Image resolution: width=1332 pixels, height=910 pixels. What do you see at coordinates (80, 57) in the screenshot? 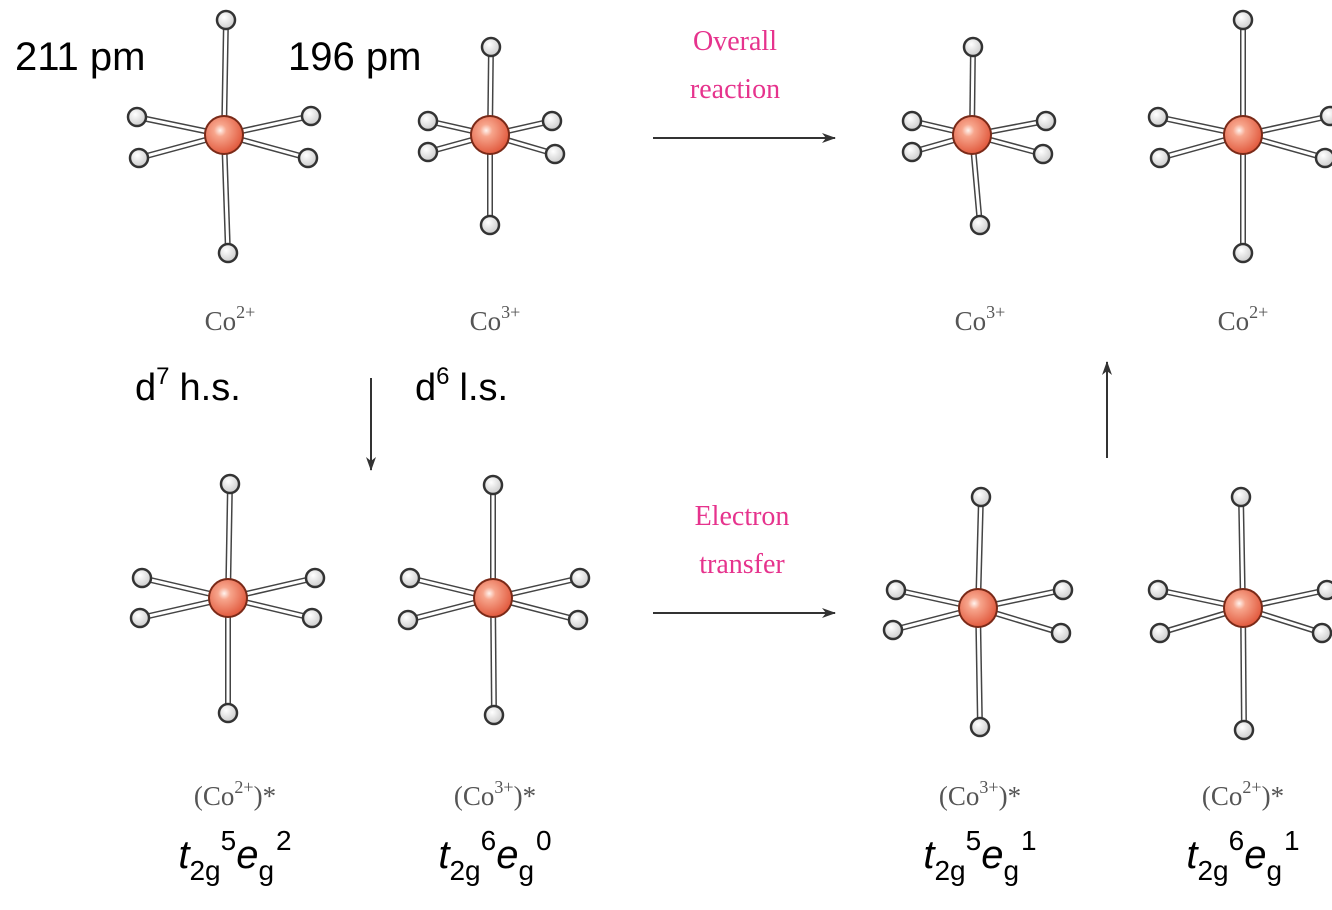
I see `distance-label: 211 pm` at bounding box center [80, 57].